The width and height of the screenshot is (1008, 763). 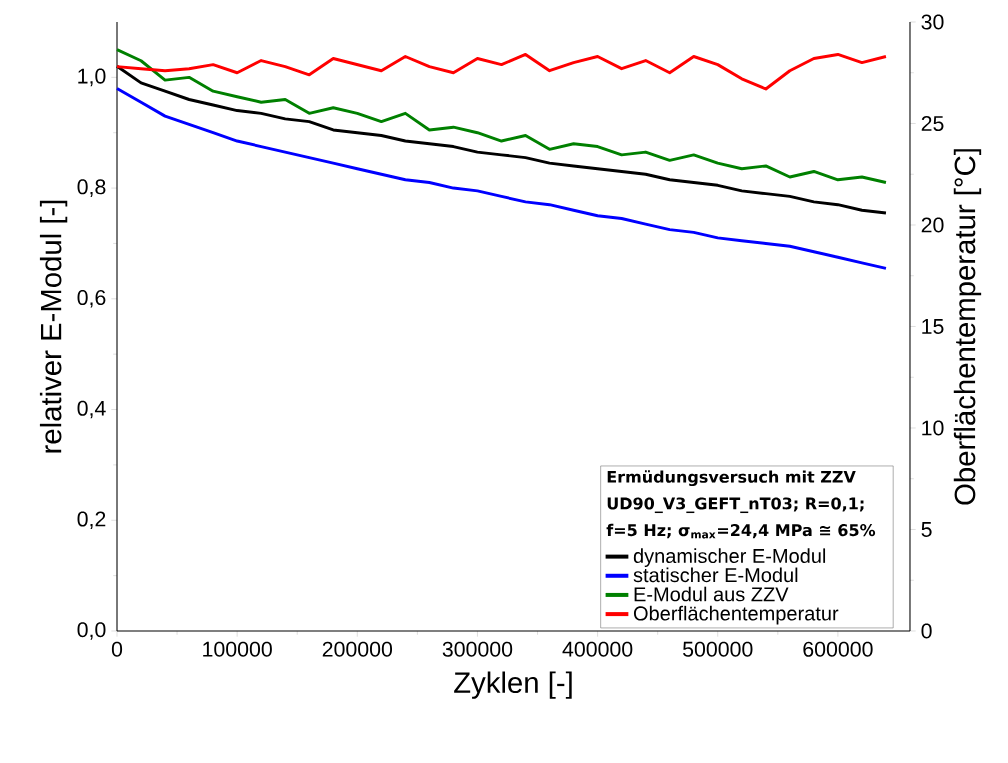 What do you see at coordinates (736, 615) in the screenshot?
I see `legend-label: Oberflächentemperatur` at bounding box center [736, 615].